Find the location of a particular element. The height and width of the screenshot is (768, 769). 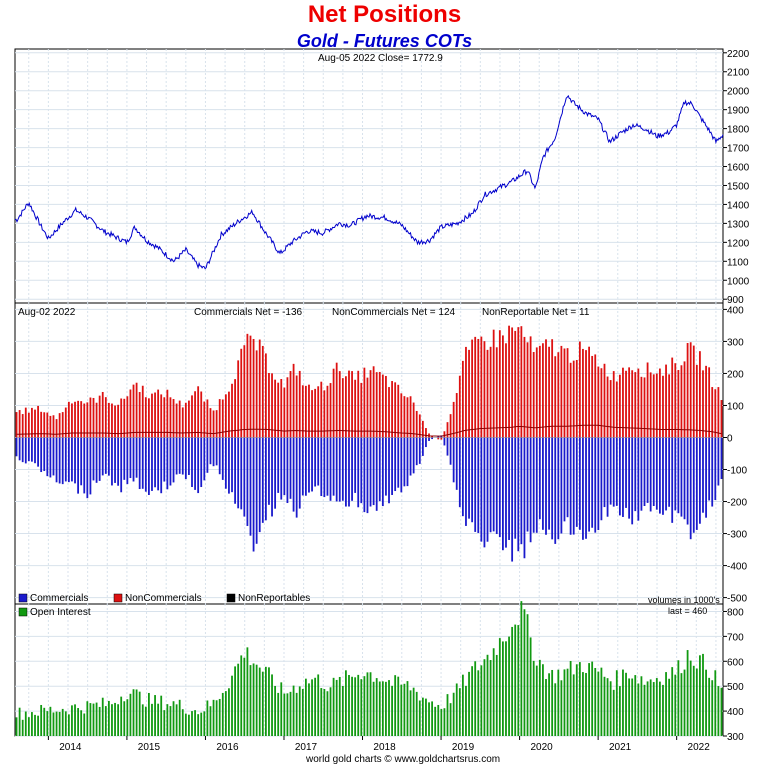

price-ytick-label: 1500 is located at coordinates (738, 186).